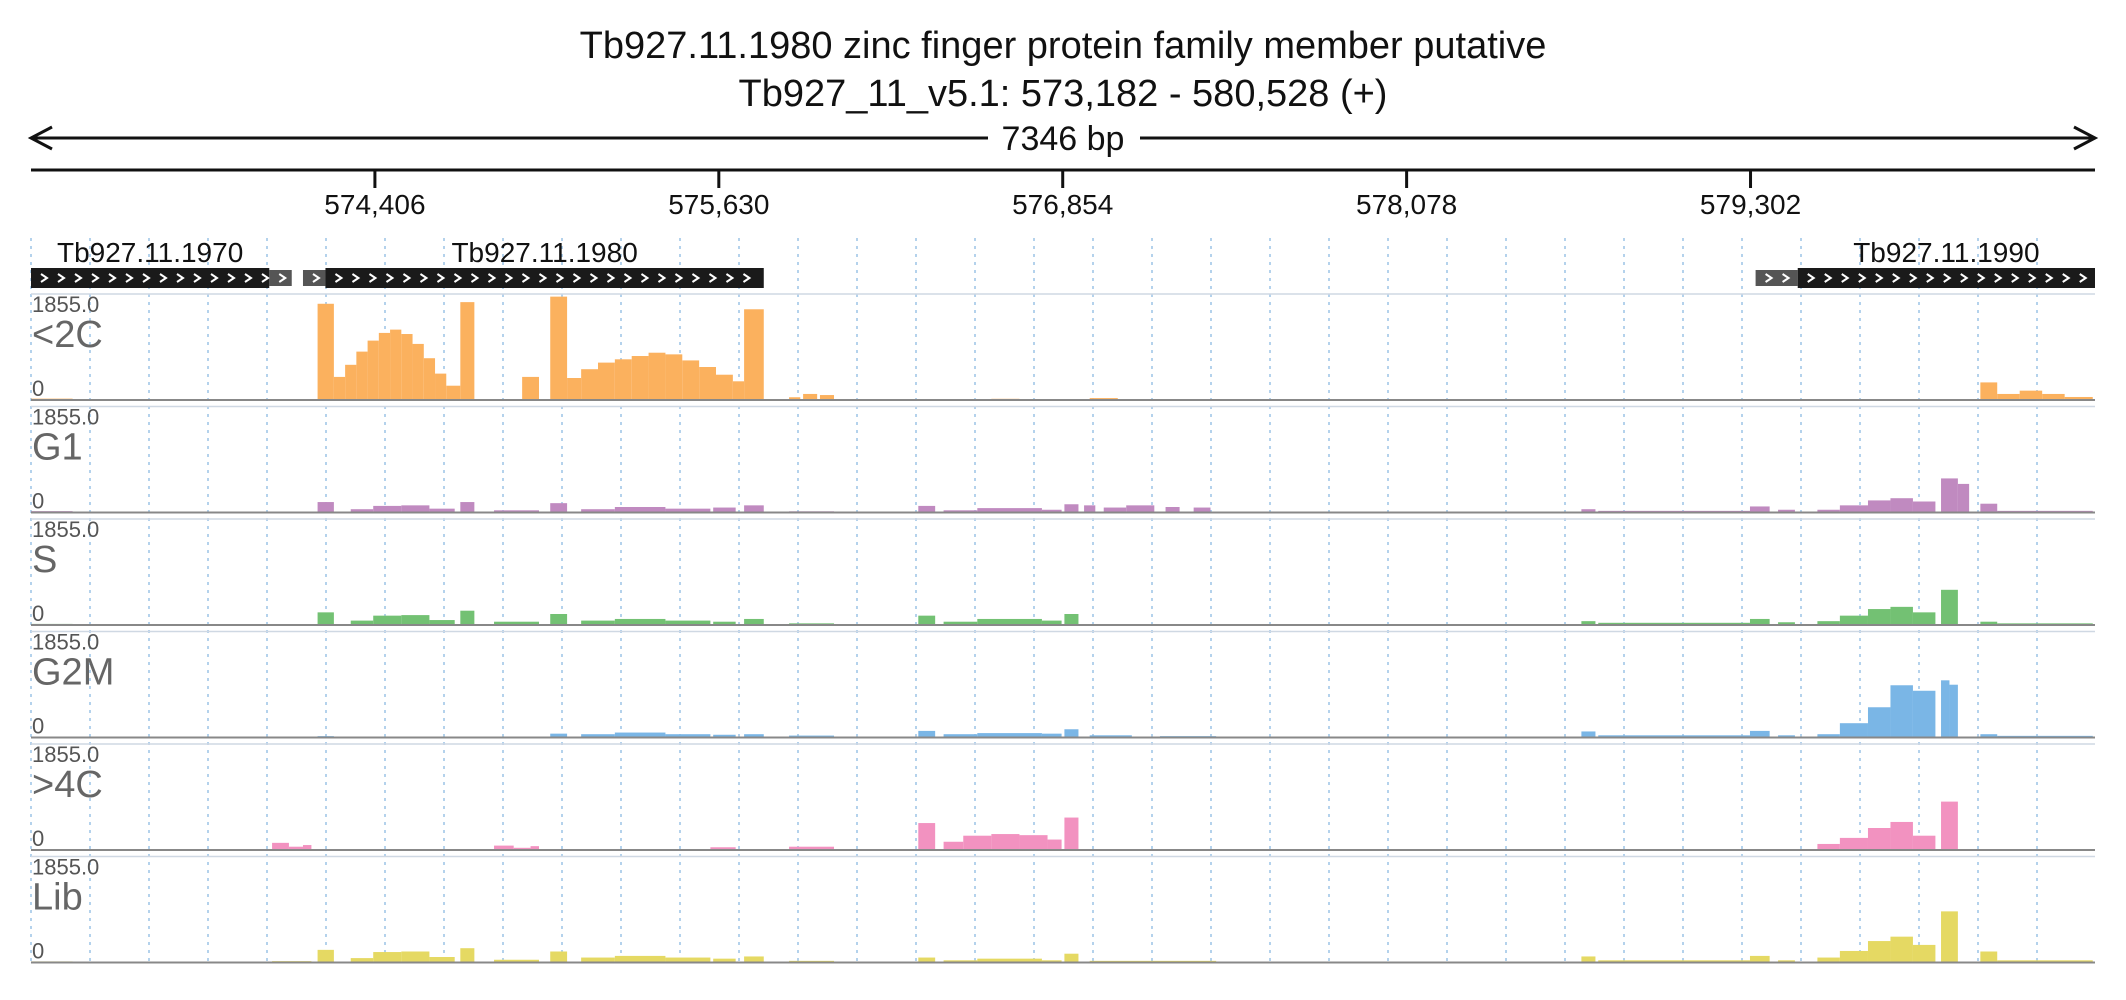 The height and width of the screenshot is (1000, 2126). I want to click on coverage-track: 1855.0 0 S, so click(1063, 571).